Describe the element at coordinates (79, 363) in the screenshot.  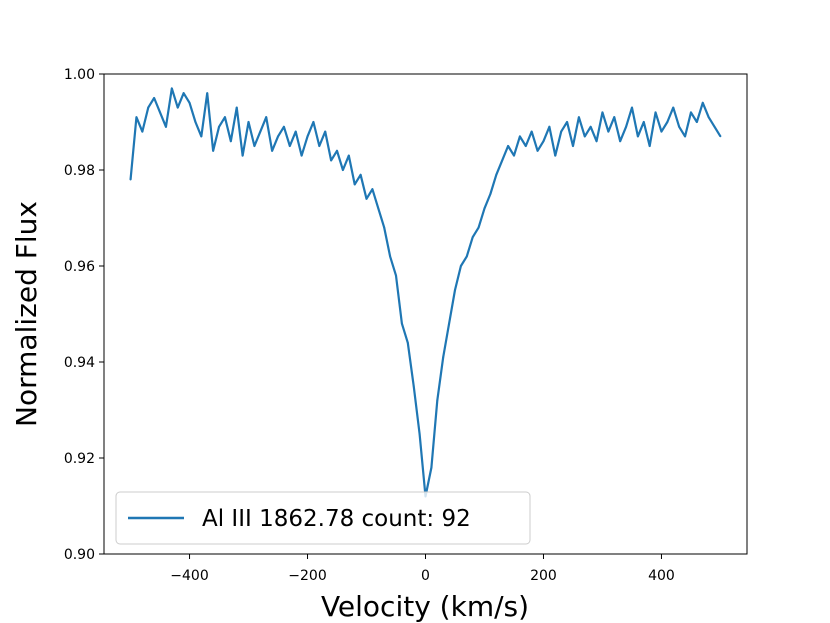
I see `y-tick-label: 0.94` at that location.